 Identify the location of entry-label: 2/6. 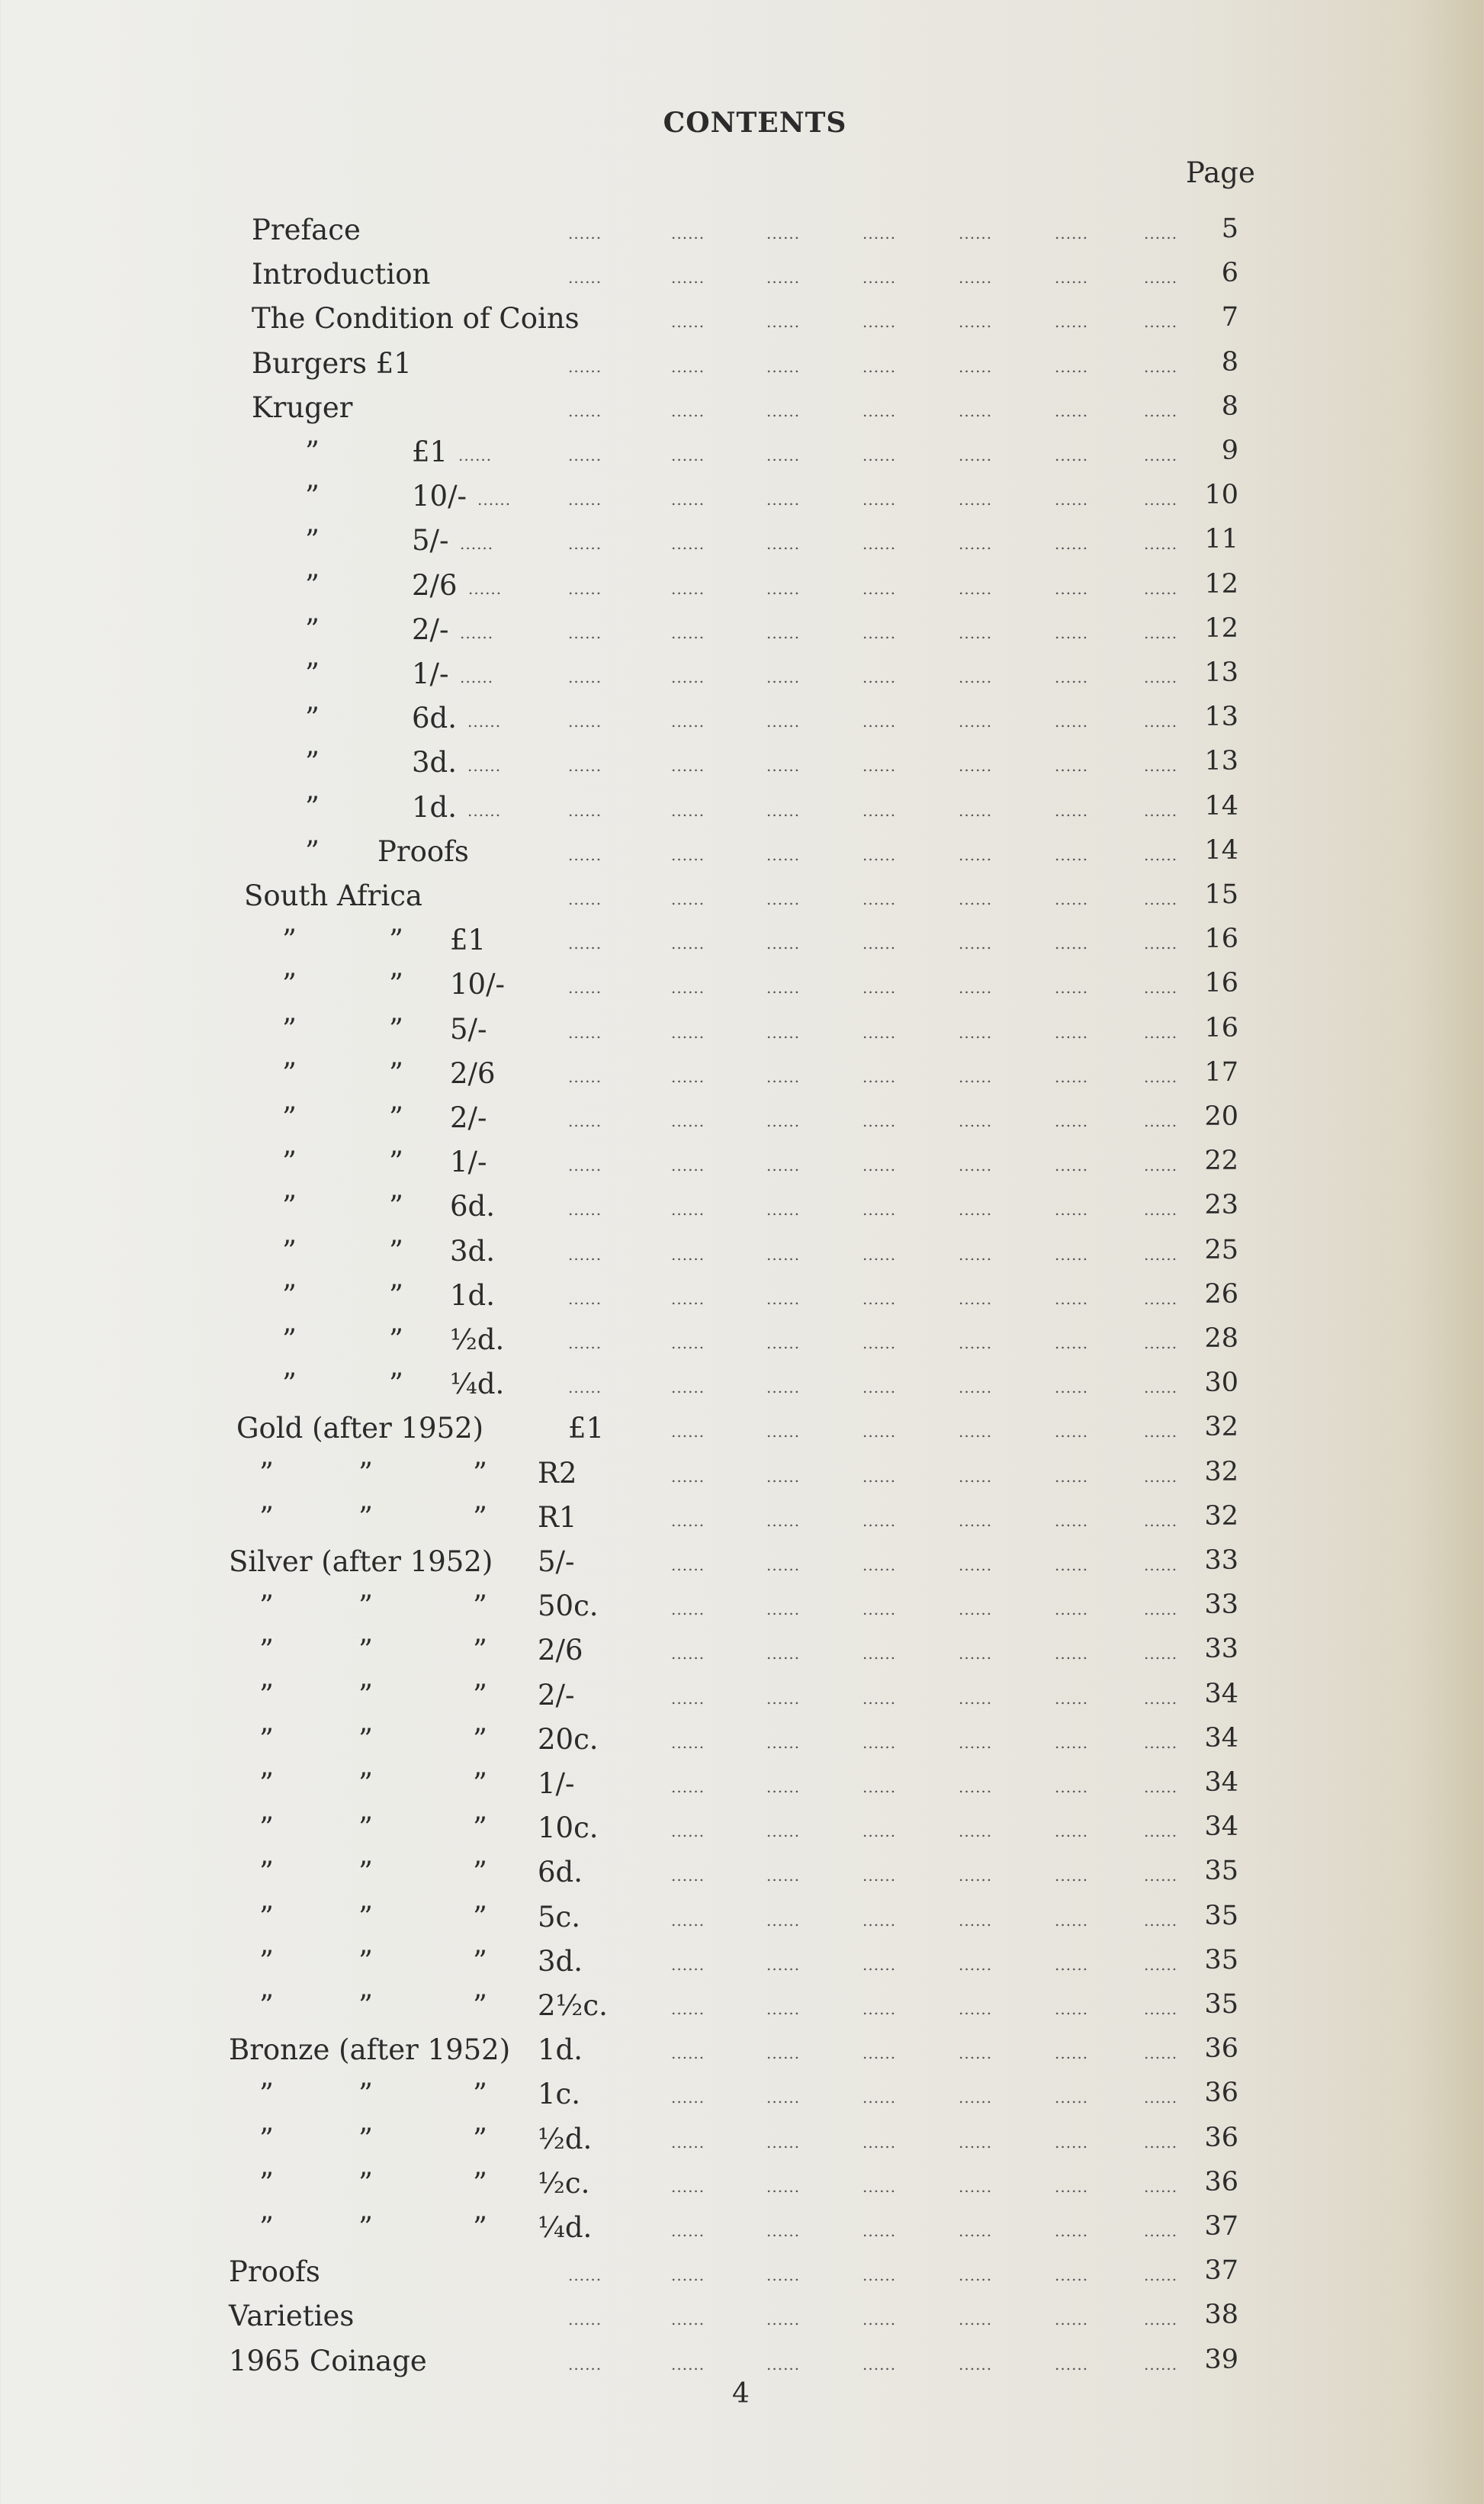
(435, 585).